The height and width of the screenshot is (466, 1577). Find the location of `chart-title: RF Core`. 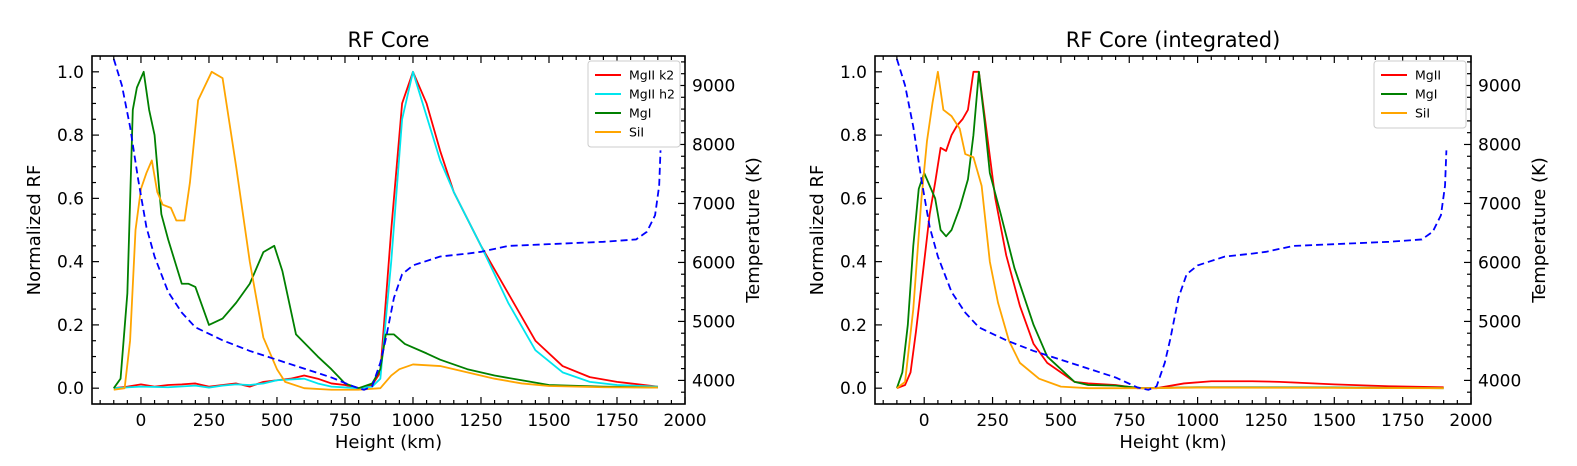

chart-title: RF Core is located at coordinates (389, 40).